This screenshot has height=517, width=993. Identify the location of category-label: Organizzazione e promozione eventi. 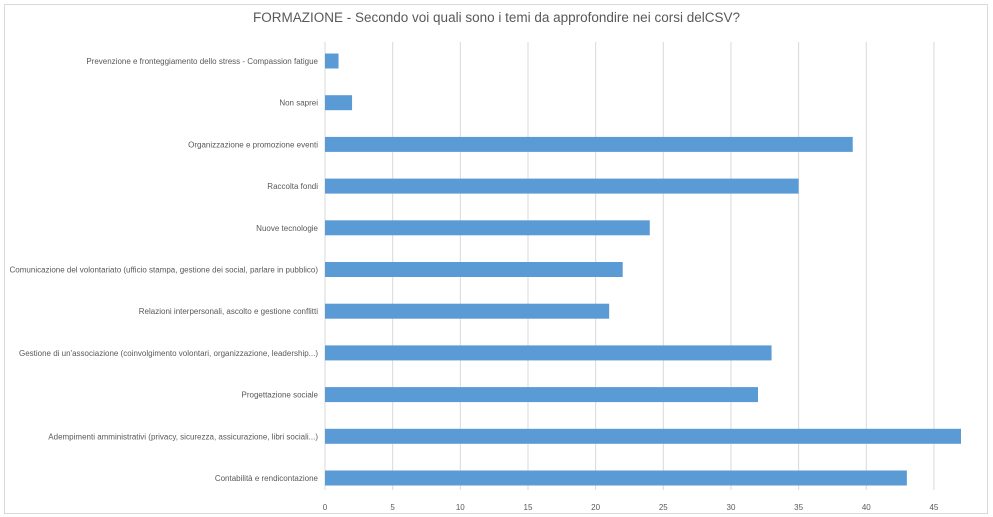
(253, 144).